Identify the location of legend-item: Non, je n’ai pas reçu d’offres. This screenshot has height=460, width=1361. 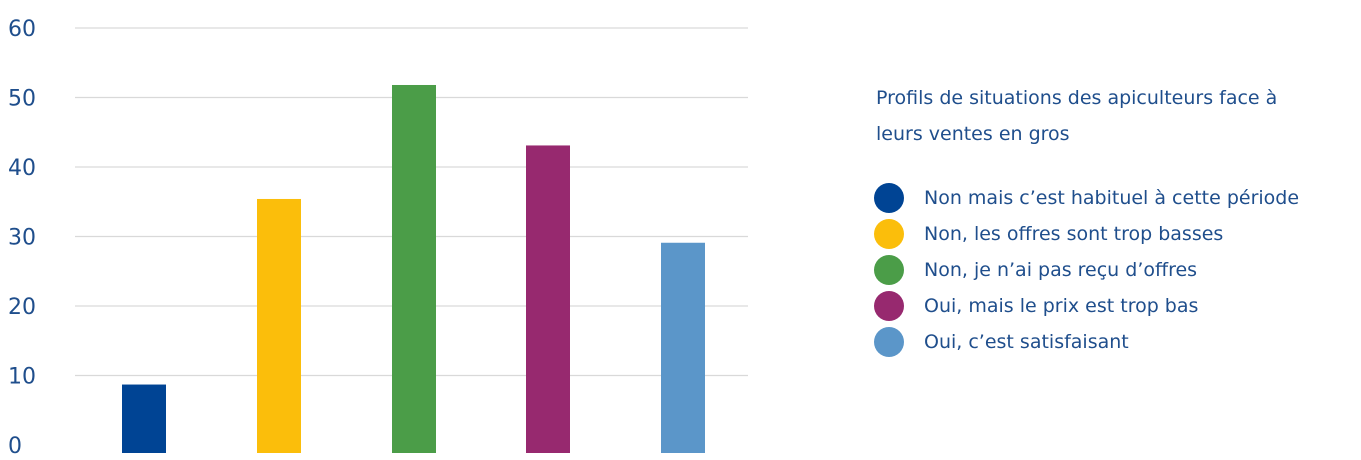
(1095, 270).